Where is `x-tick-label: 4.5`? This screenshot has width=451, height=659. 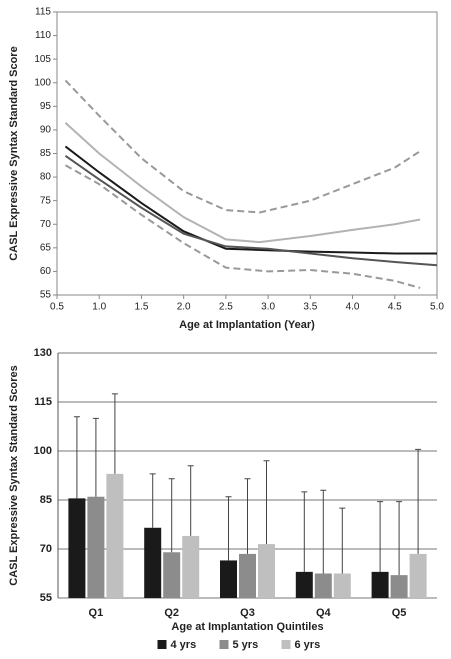 x-tick-label: 4.5 is located at coordinates (395, 307).